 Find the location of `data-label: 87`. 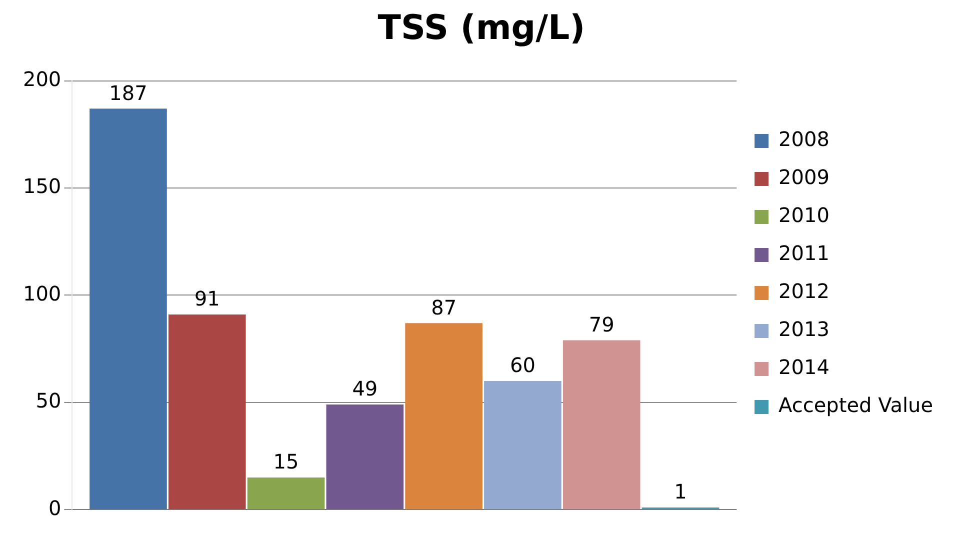

data-label: 87 is located at coordinates (444, 307).